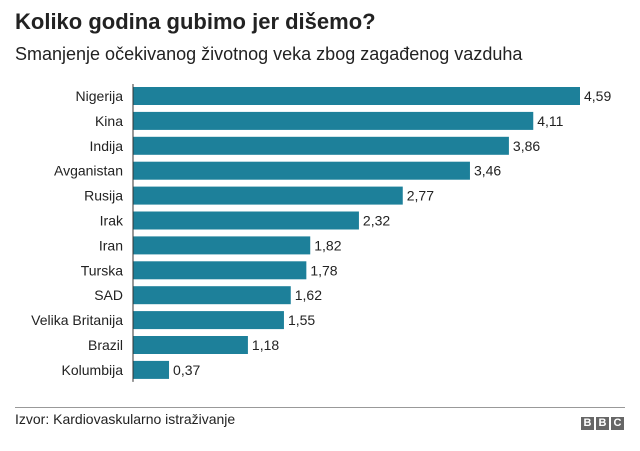 The width and height of the screenshot is (640, 451). What do you see at coordinates (301, 320) in the screenshot?
I see `value-label: 1,55` at bounding box center [301, 320].